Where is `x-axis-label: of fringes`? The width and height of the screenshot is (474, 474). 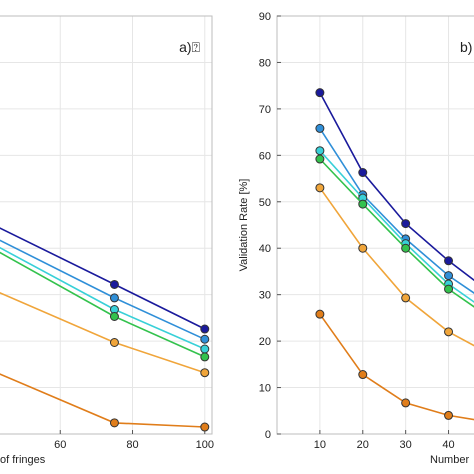
x-axis-label: of fringes is located at coordinates (23, 460).